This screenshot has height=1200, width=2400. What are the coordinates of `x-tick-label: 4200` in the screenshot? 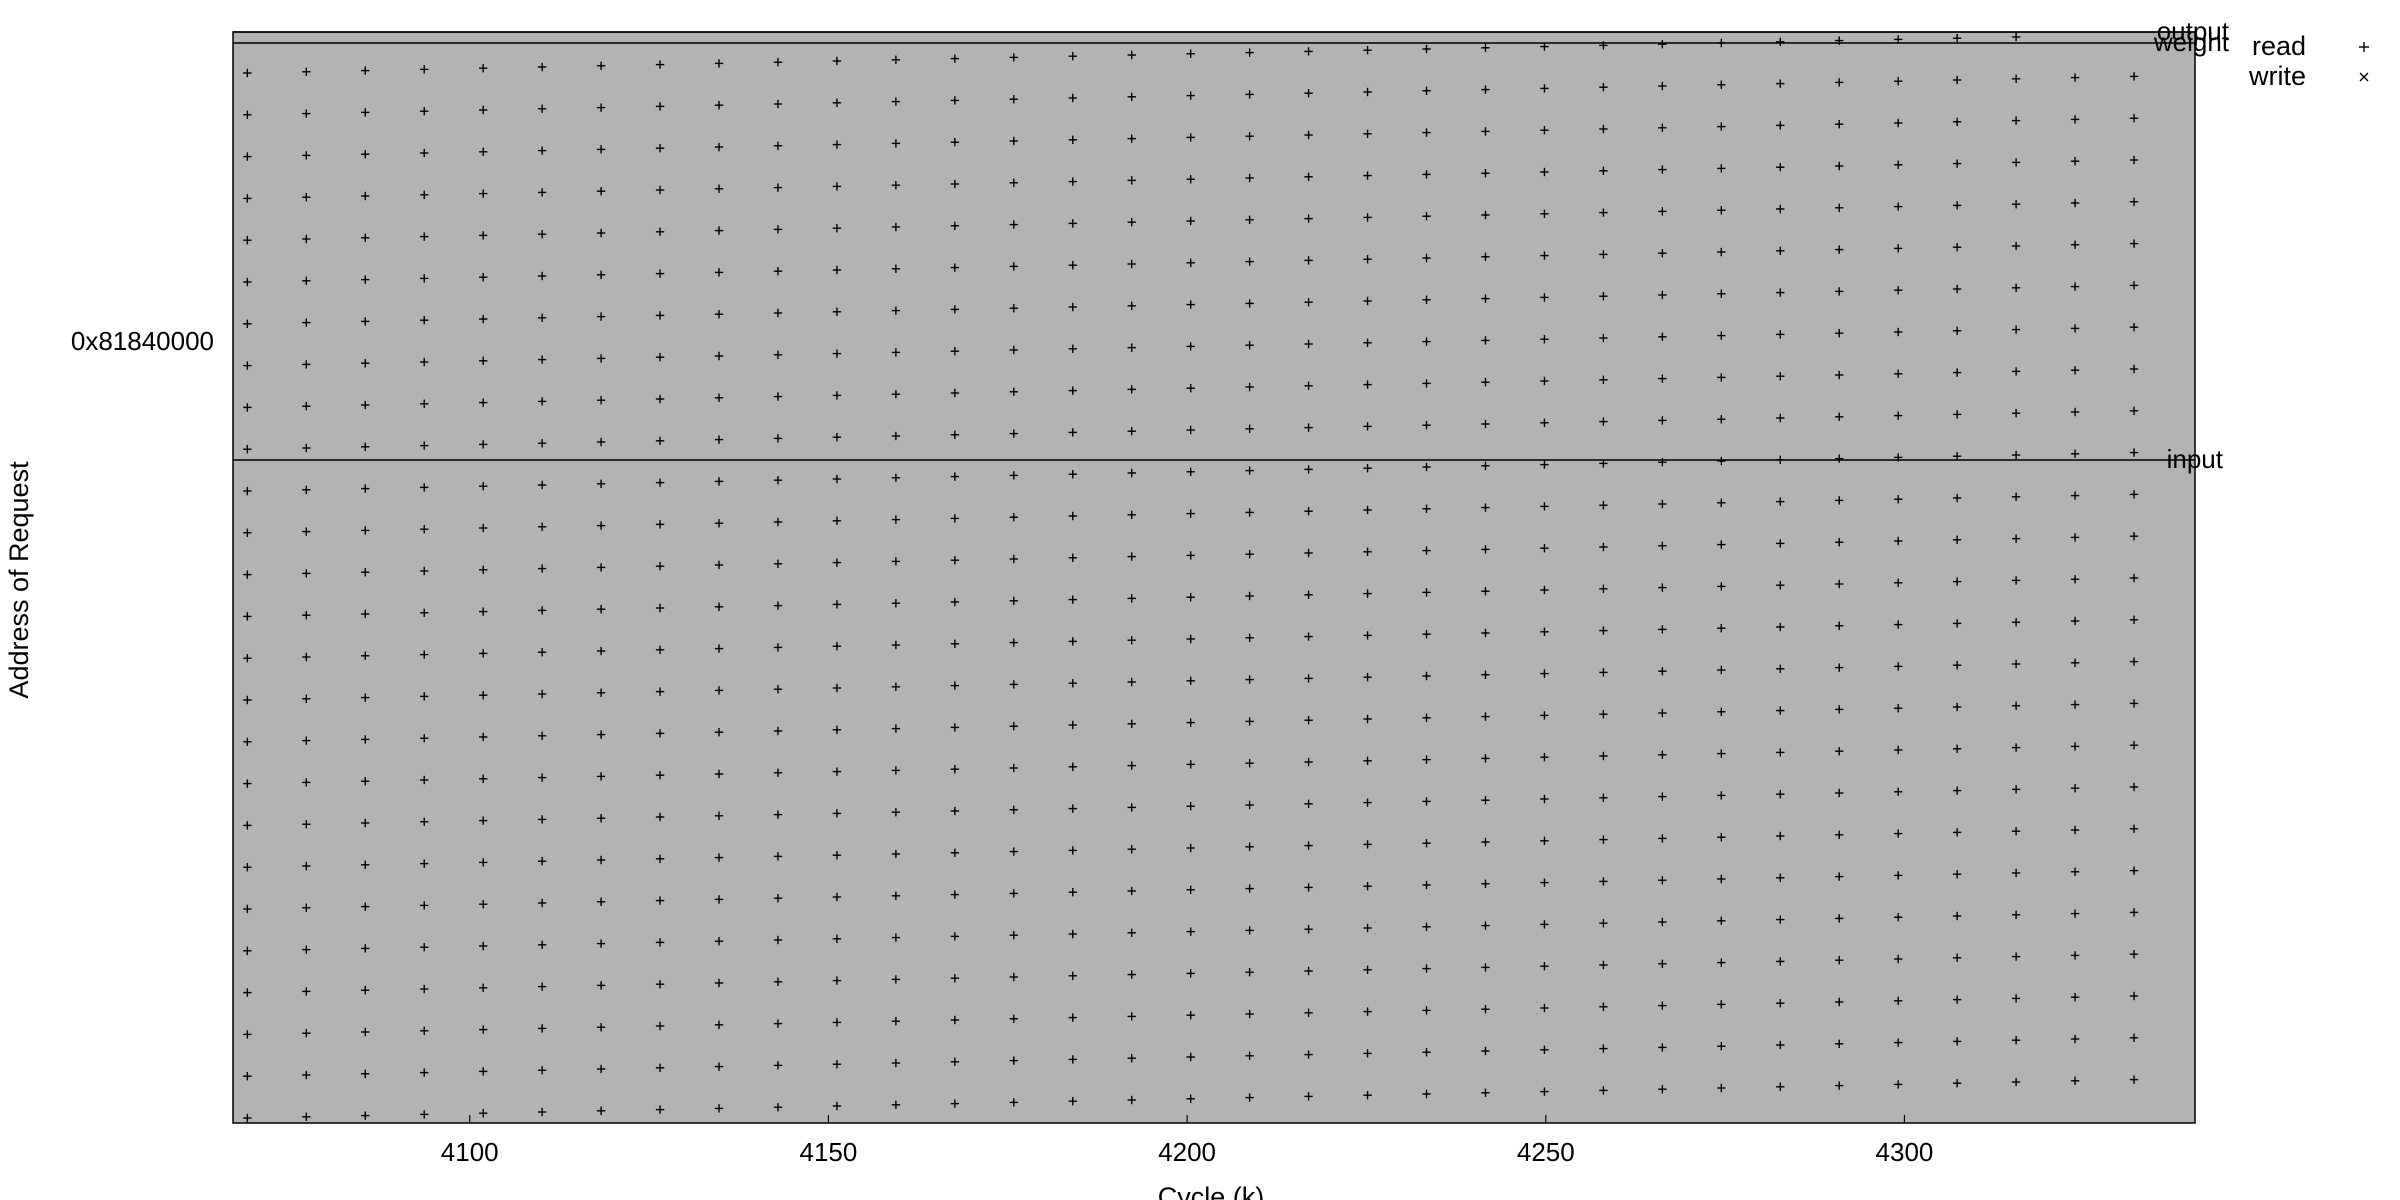 It's located at (1187, 1152).